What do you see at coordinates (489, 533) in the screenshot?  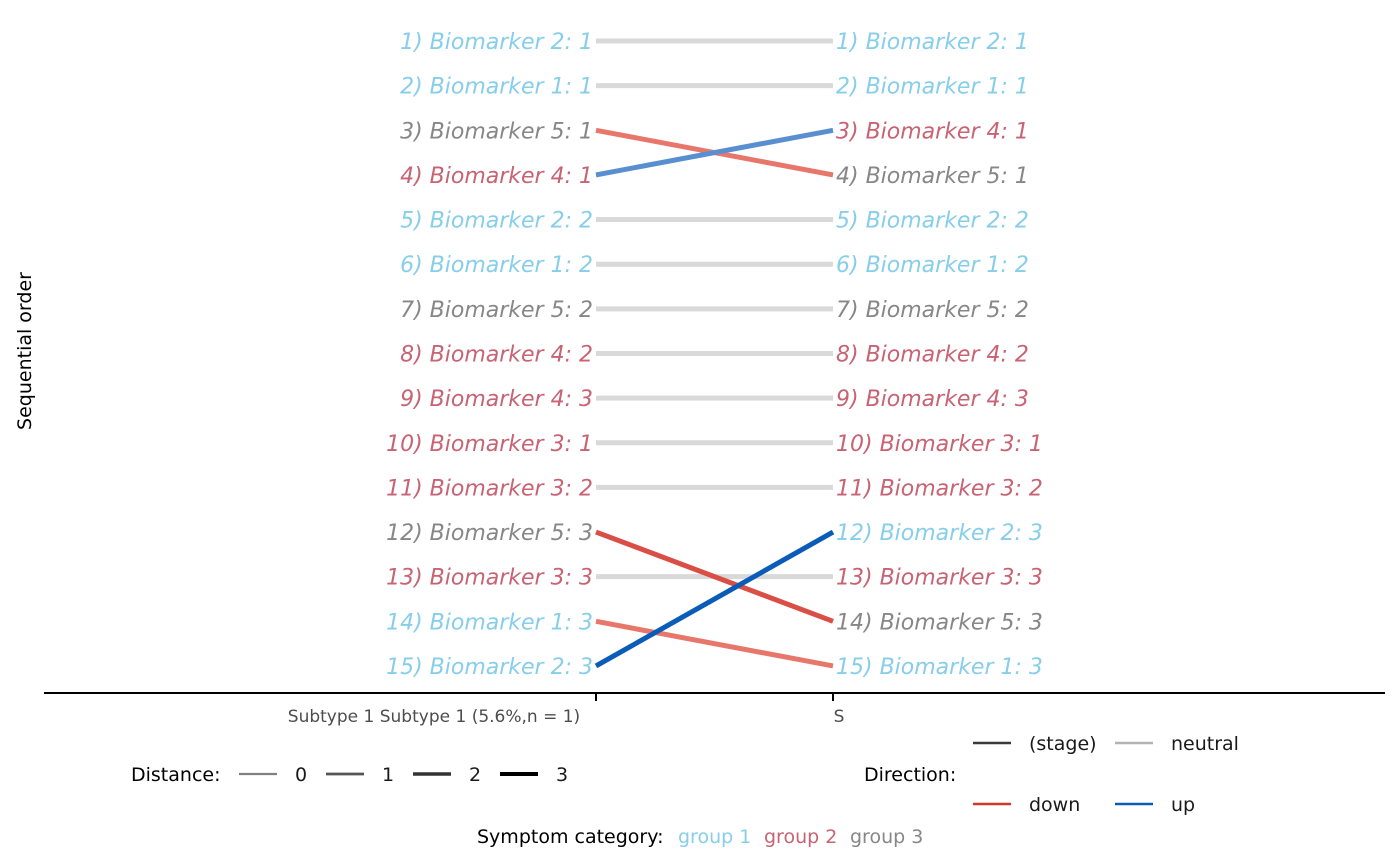 I see `left-stage-label: 12) Biomarker 5: 3` at bounding box center [489, 533].